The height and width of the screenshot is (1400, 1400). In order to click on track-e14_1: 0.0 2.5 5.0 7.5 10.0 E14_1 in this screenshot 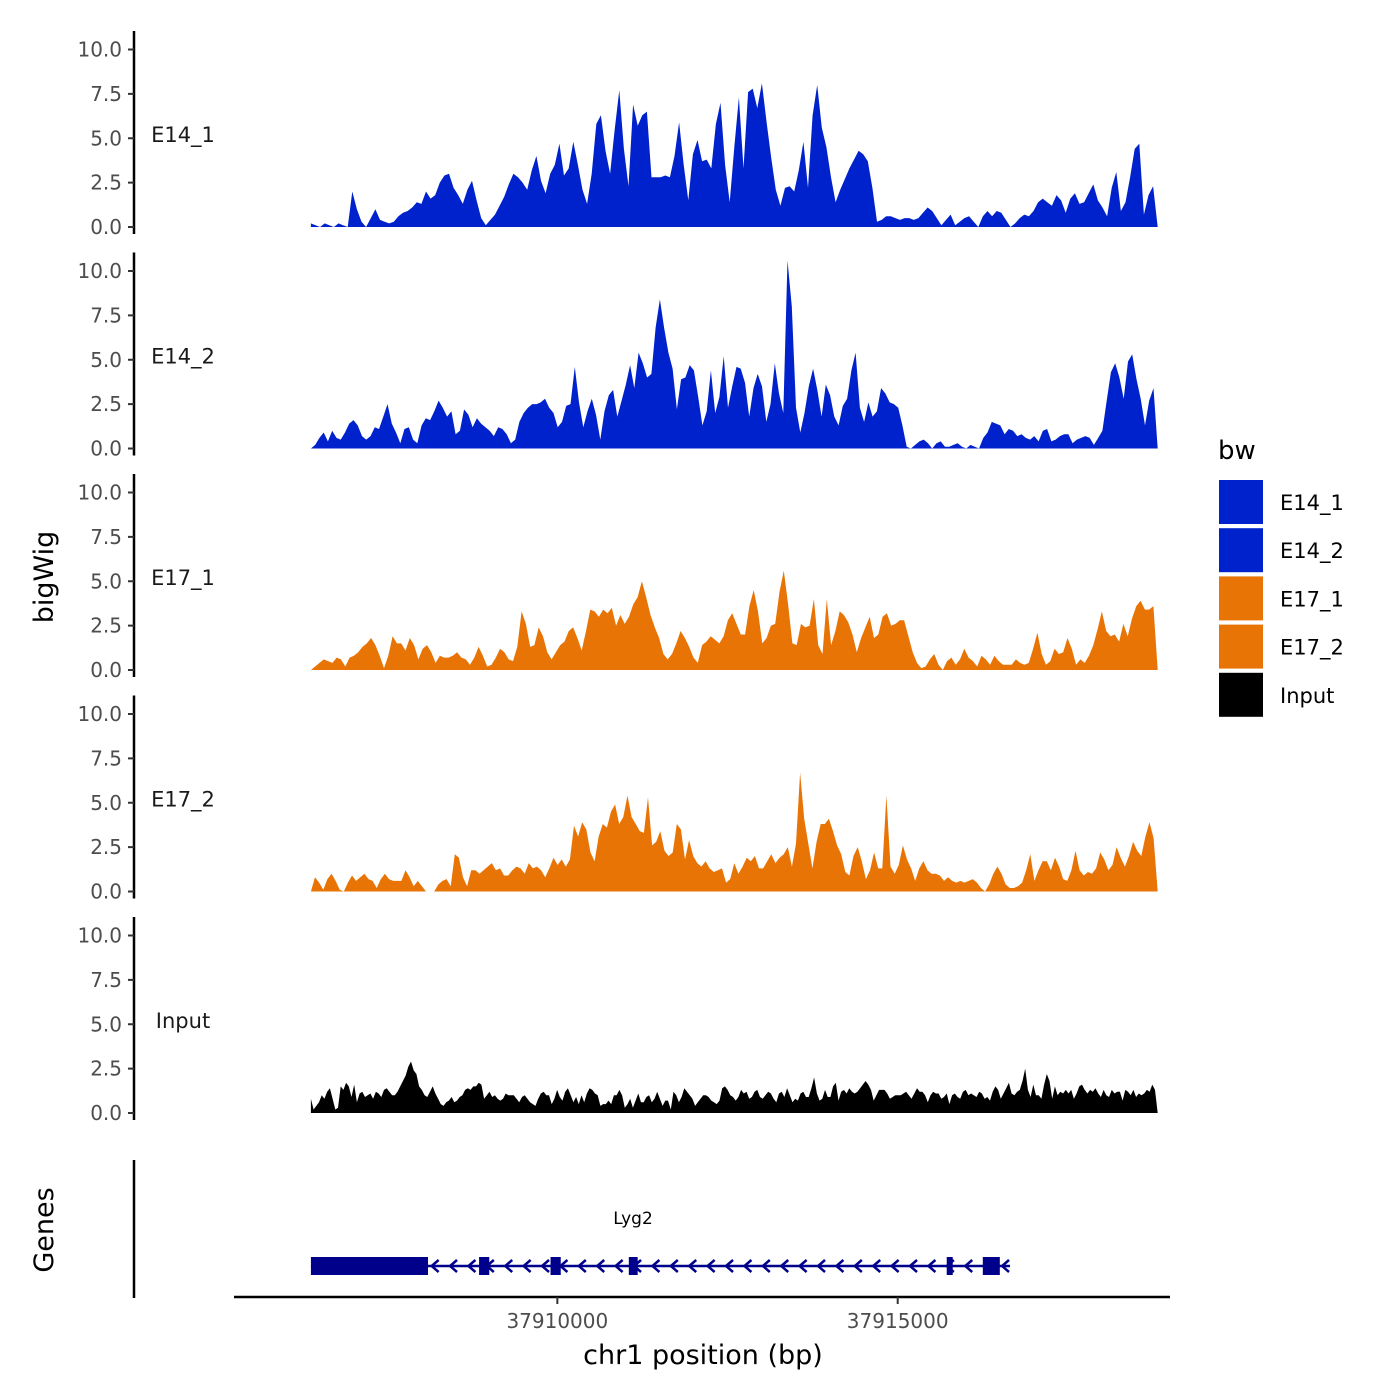, I will do `click(617, 135)`.